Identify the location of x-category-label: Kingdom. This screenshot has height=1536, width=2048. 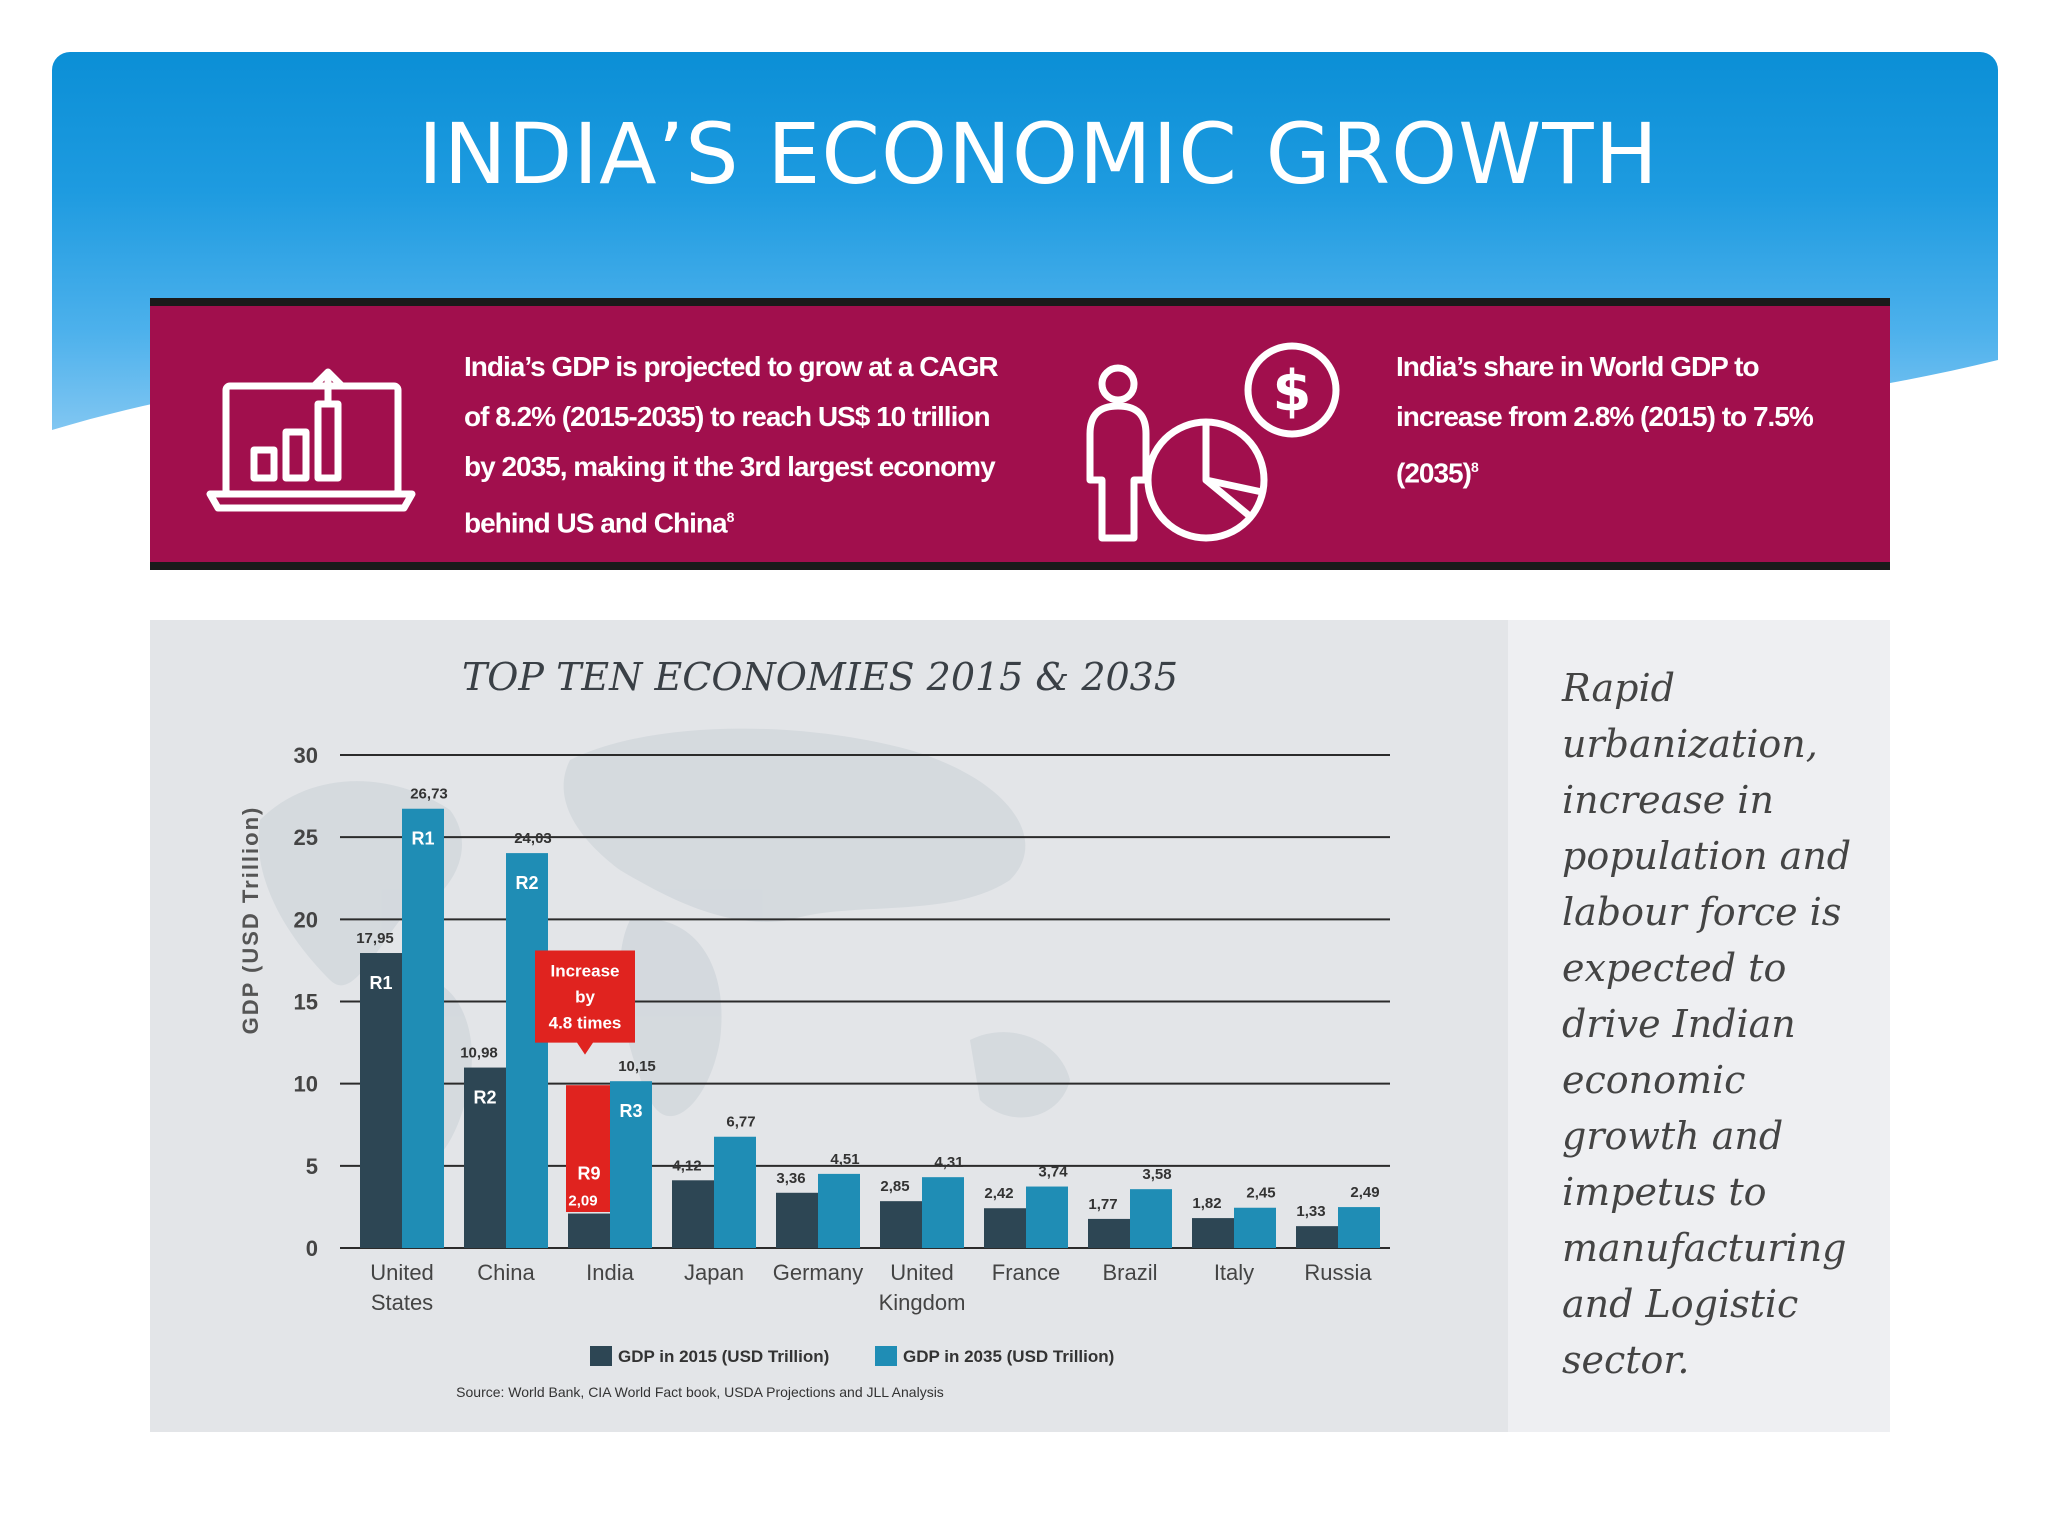
(922, 1302).